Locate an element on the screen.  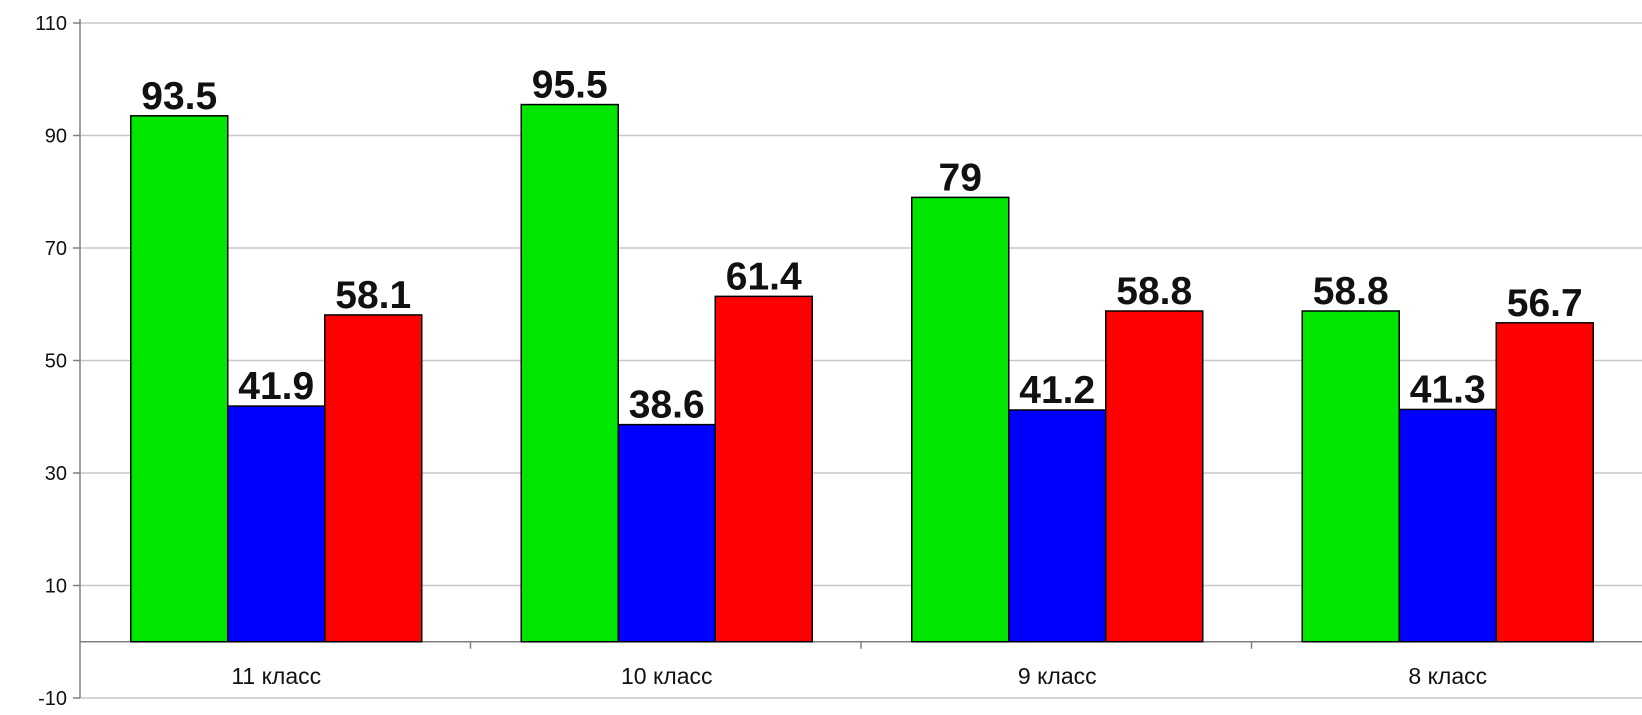
y-tick-label: 50 is located at coordinates (56, 362).